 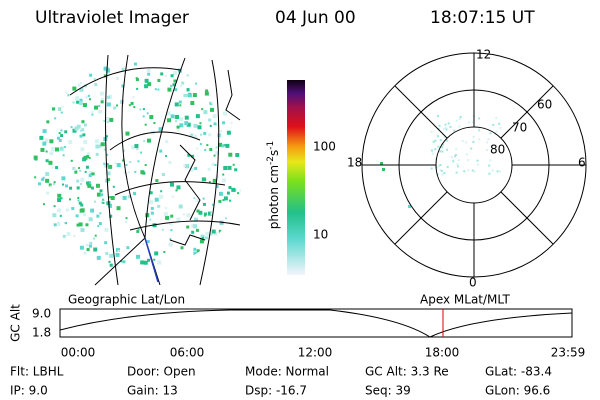 What do you see at coordinates (29, 391) in the screenshot?
I see `status: IP: 9.0` at bounding box center [29, 391].